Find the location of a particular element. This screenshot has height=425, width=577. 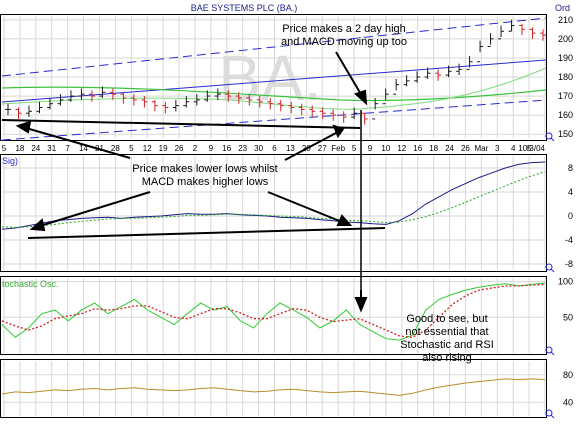

x-tick-label: Feb is located at coordinates (338, 148).